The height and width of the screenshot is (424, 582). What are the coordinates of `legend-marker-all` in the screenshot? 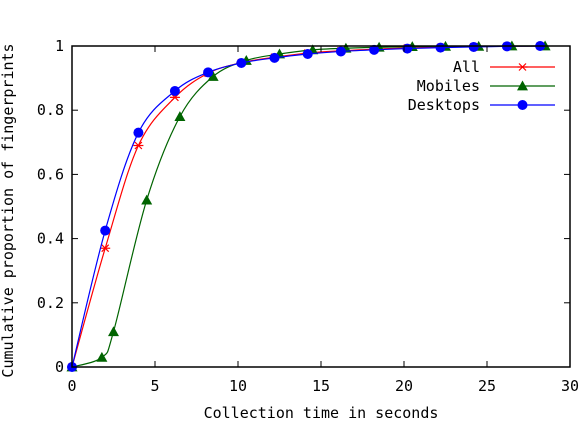 It's located at (522, 67).